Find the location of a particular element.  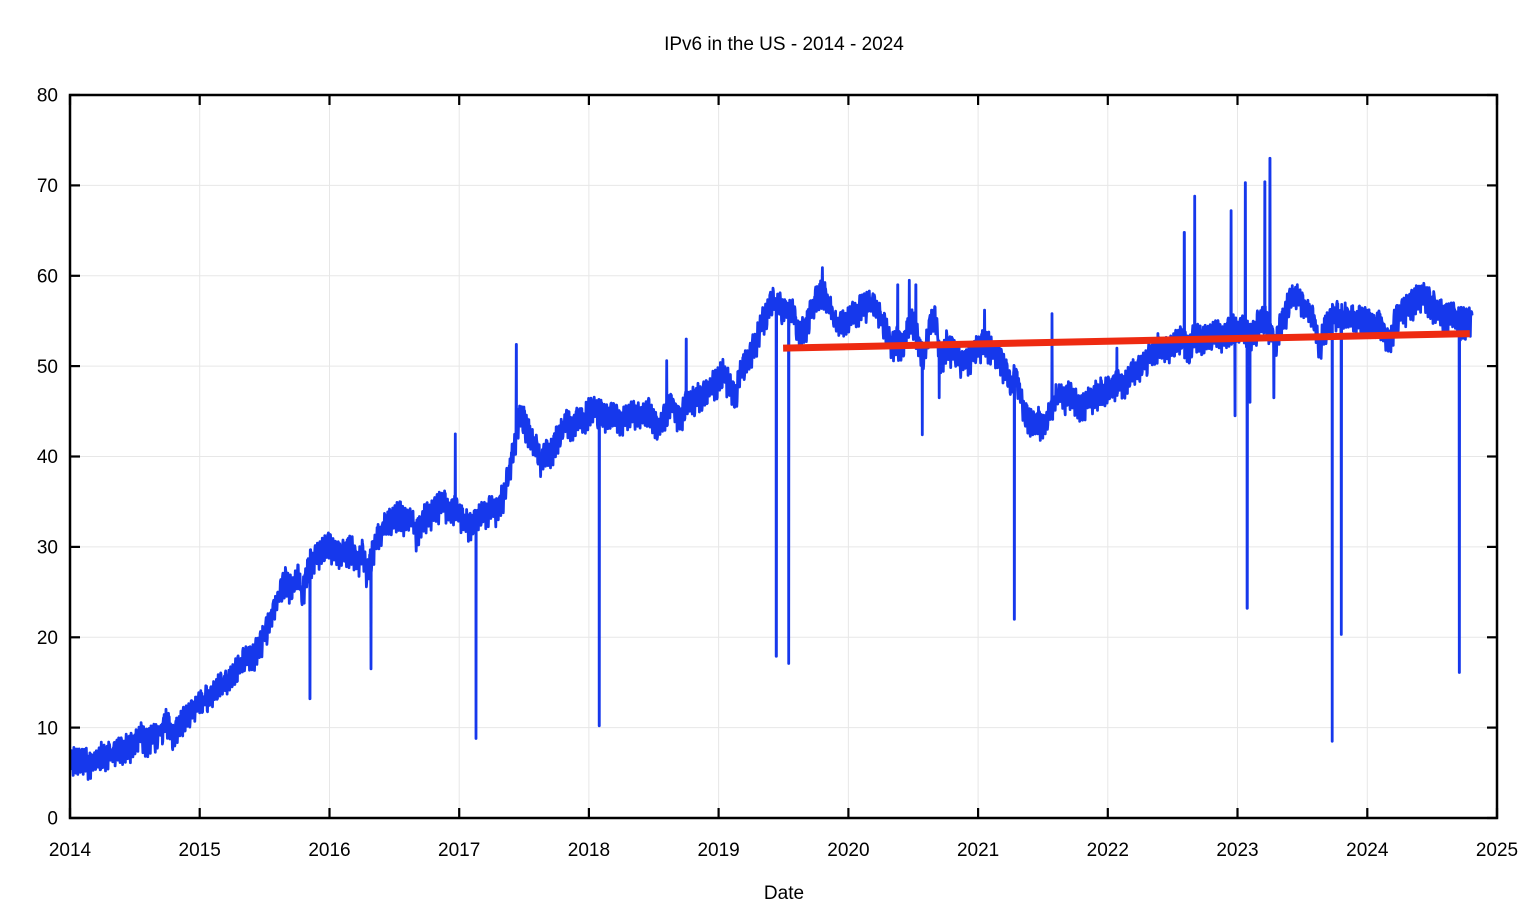

y-tick-label: 20 is located at coordinates (47, 638).